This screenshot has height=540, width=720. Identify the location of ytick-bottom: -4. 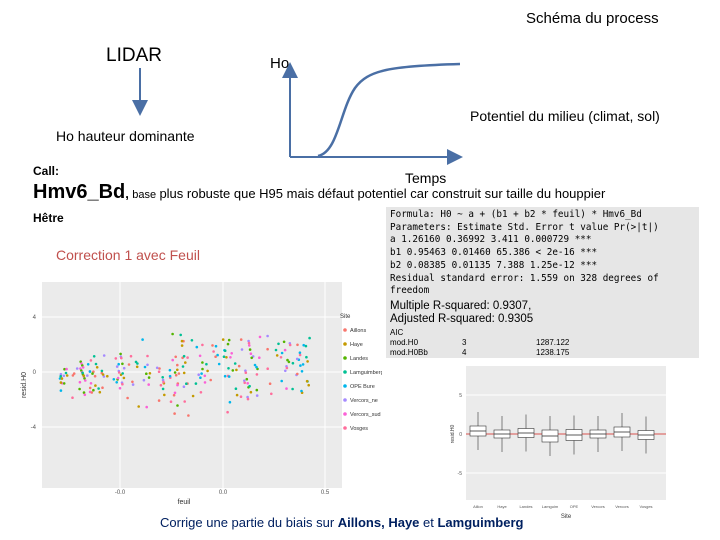
(34, 428).